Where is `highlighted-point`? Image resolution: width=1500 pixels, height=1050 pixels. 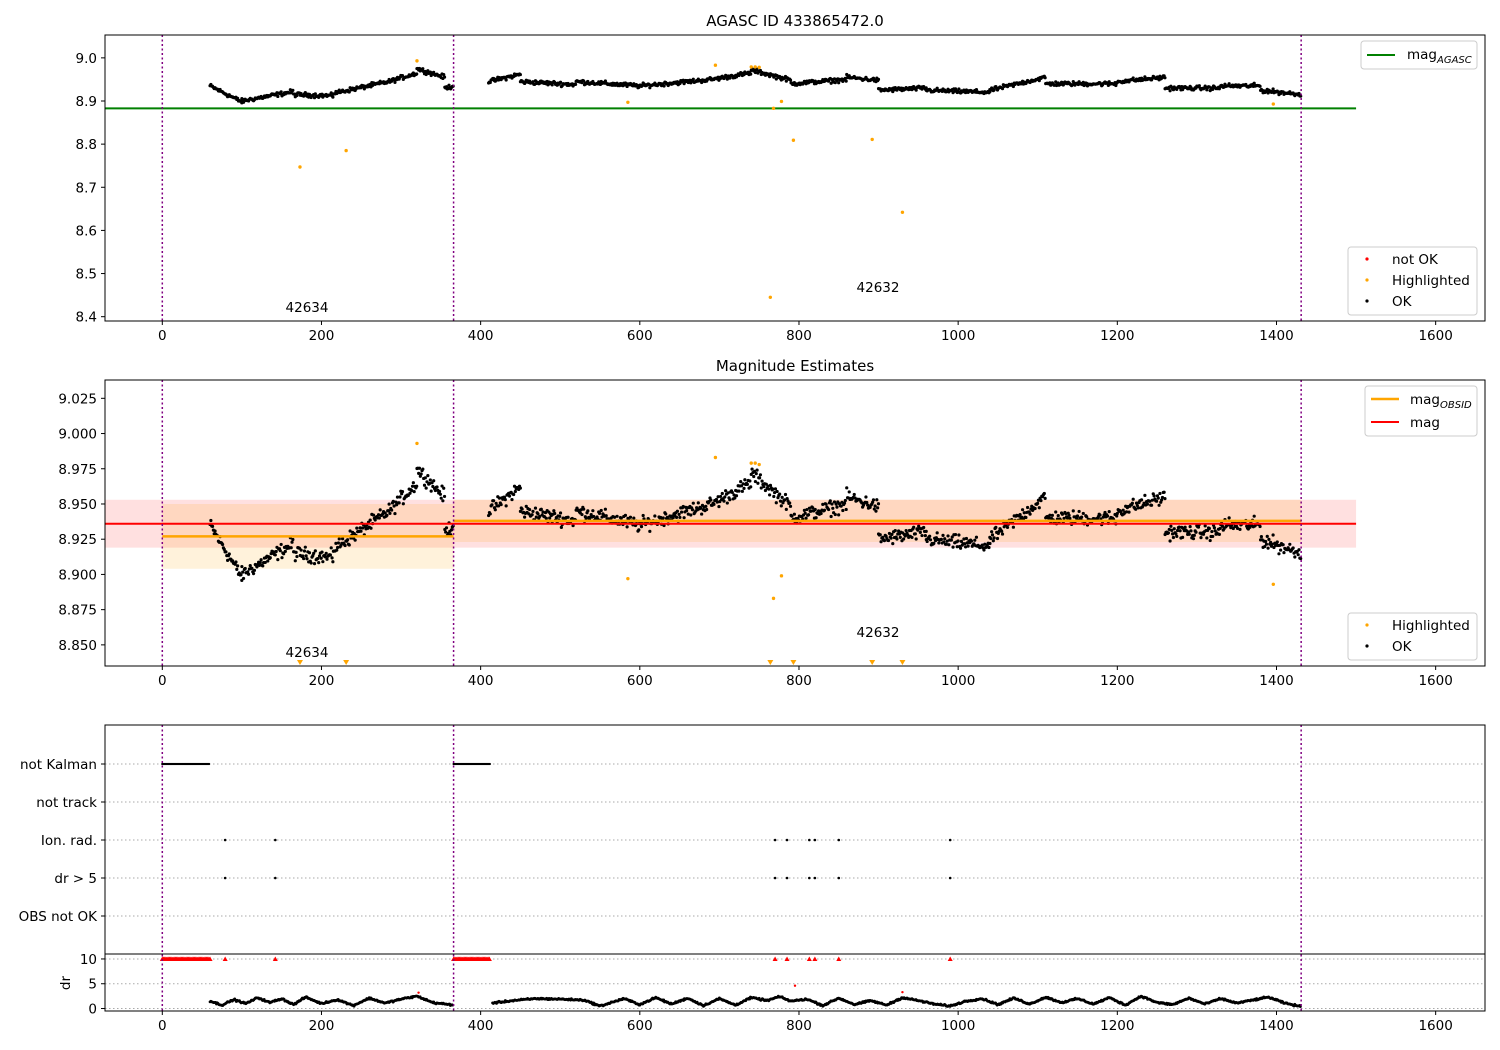 highlighted-point is located at coordinates (781, 576).